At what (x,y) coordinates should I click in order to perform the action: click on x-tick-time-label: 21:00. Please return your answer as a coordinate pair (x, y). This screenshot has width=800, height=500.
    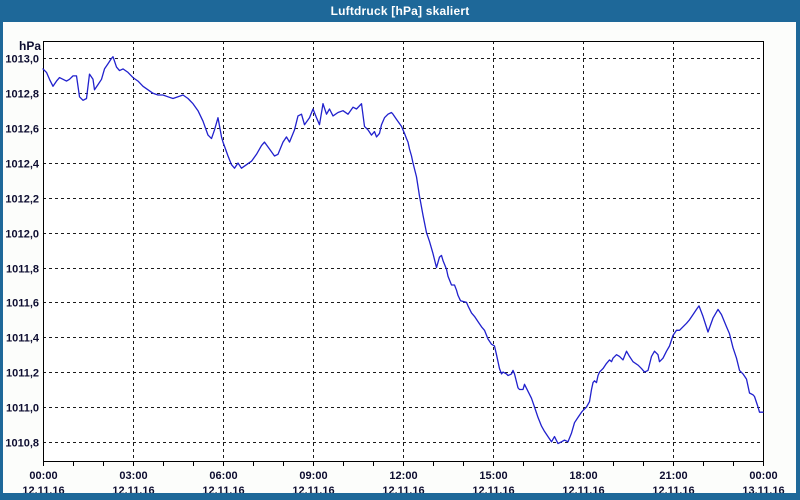
    Looking at the image, I should click on (673, 476).